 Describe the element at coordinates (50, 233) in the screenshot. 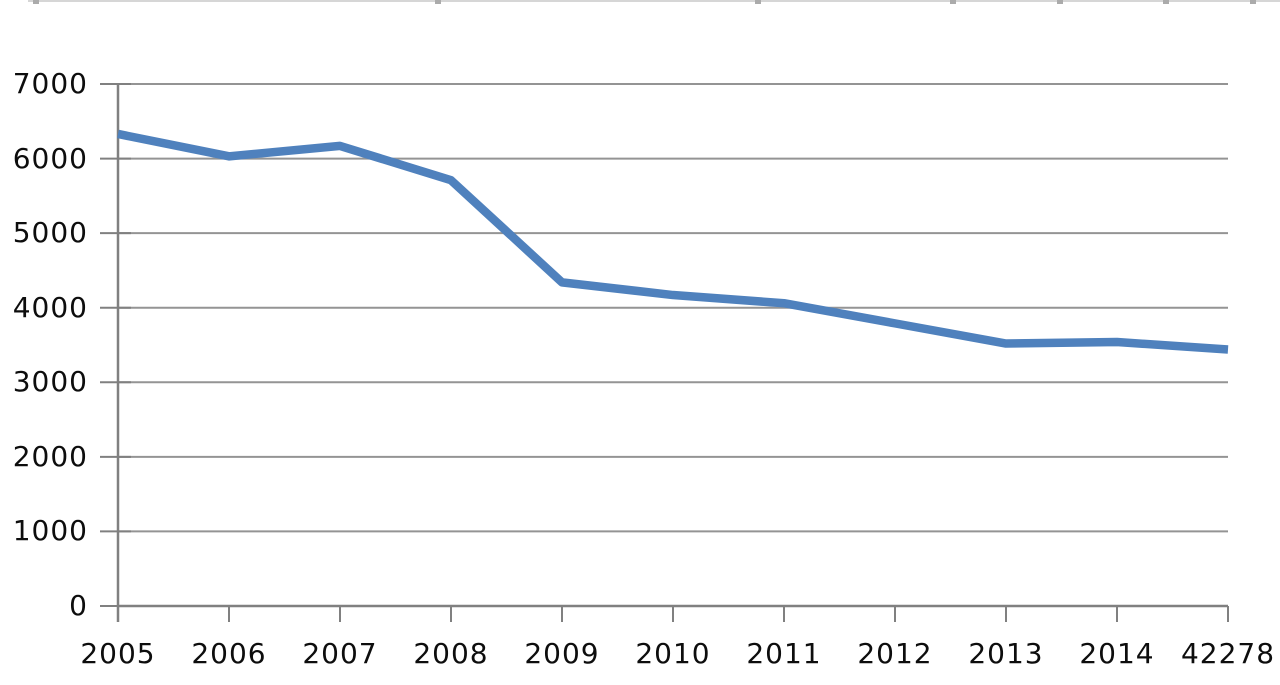

I see `y-axis-label-5000: 5000` at that location.